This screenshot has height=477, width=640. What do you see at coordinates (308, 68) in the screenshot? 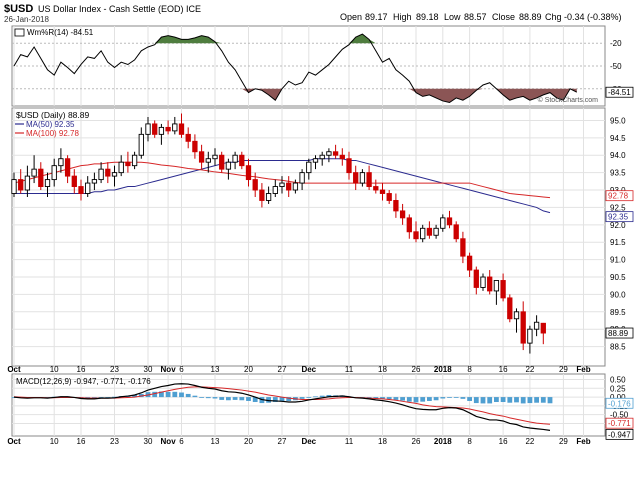
I see `williams-r-layer` at bounding box center [308, 68].